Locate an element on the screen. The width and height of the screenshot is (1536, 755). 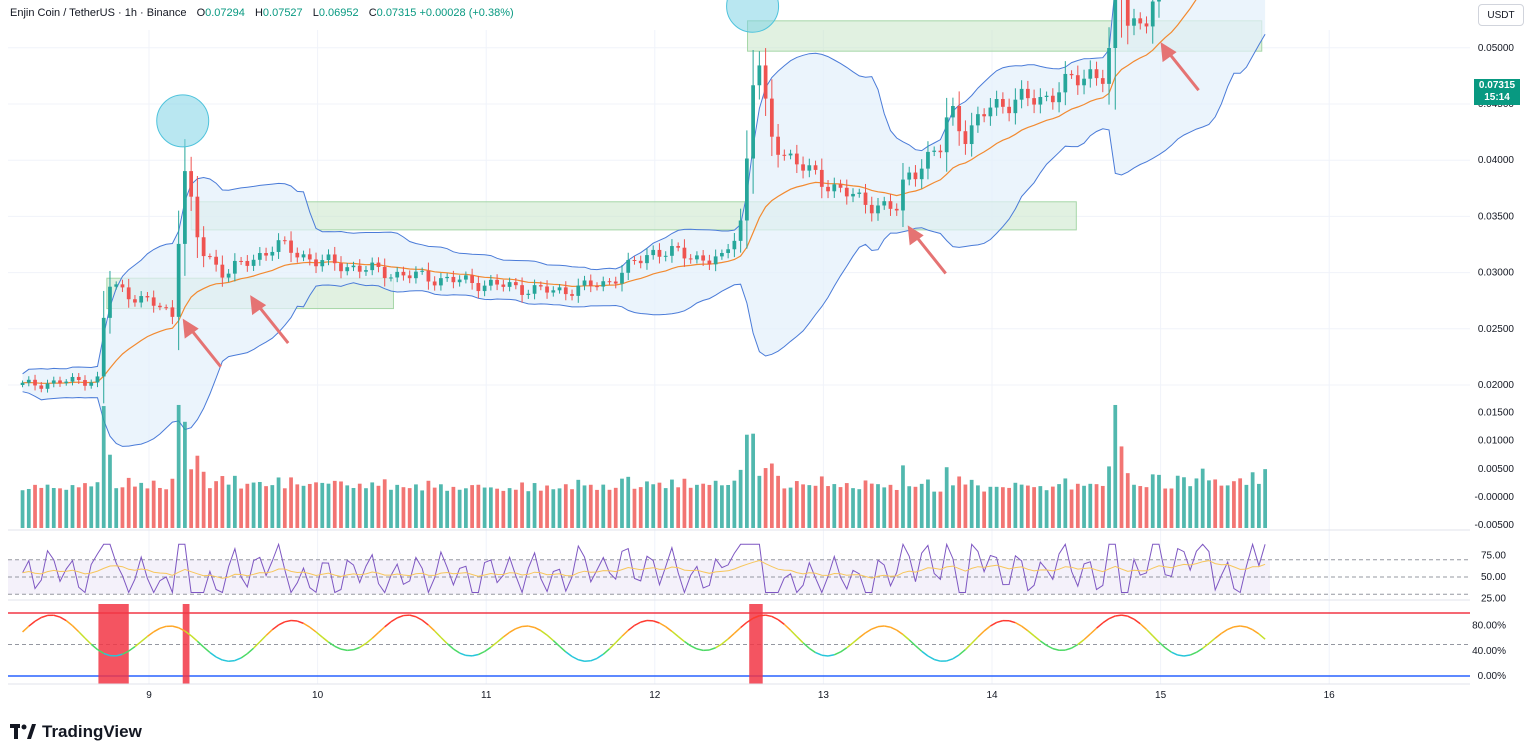
osc-tick-0: 80.00% is located at coordinates (1489, 626).